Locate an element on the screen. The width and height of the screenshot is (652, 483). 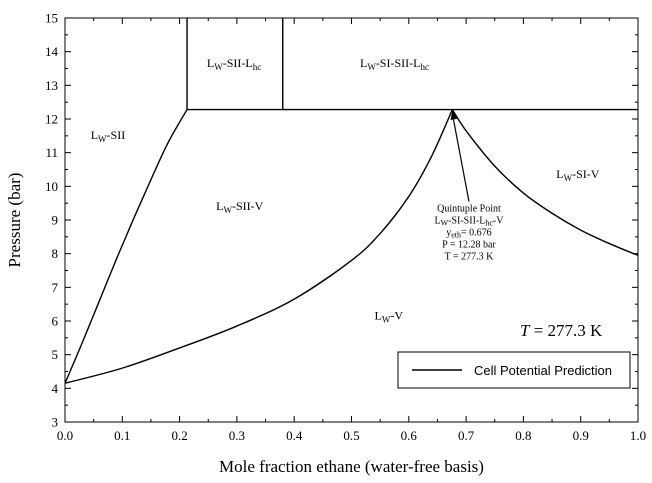
quintuple-t: T = 277.3 K is located at coordinates (470, 256).